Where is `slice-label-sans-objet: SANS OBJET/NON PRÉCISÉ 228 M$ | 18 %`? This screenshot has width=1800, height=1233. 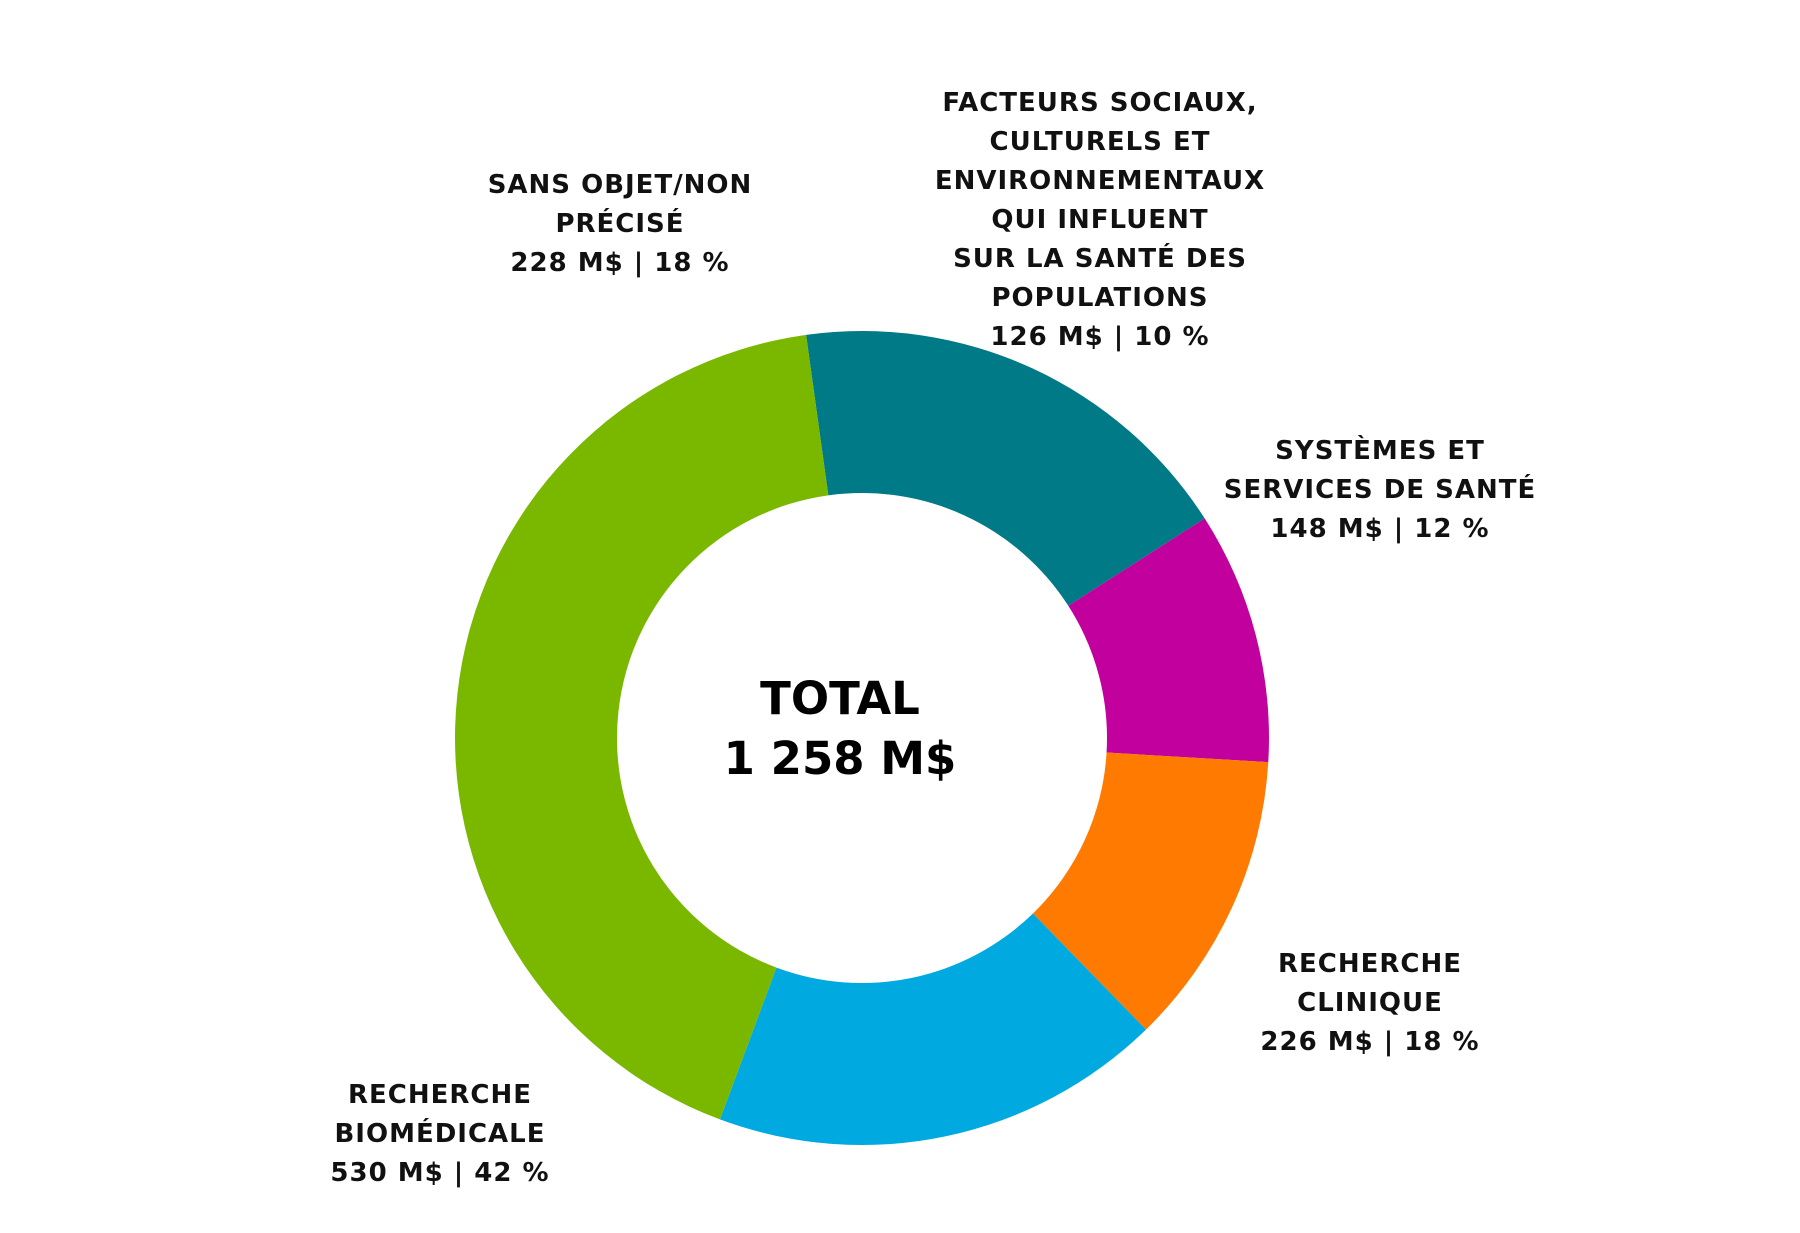
slice-label-sans-objet: SANS OBJET/NON PRÉCISÉ 228 M$ | 18 % is located at coordinates (620, 224).